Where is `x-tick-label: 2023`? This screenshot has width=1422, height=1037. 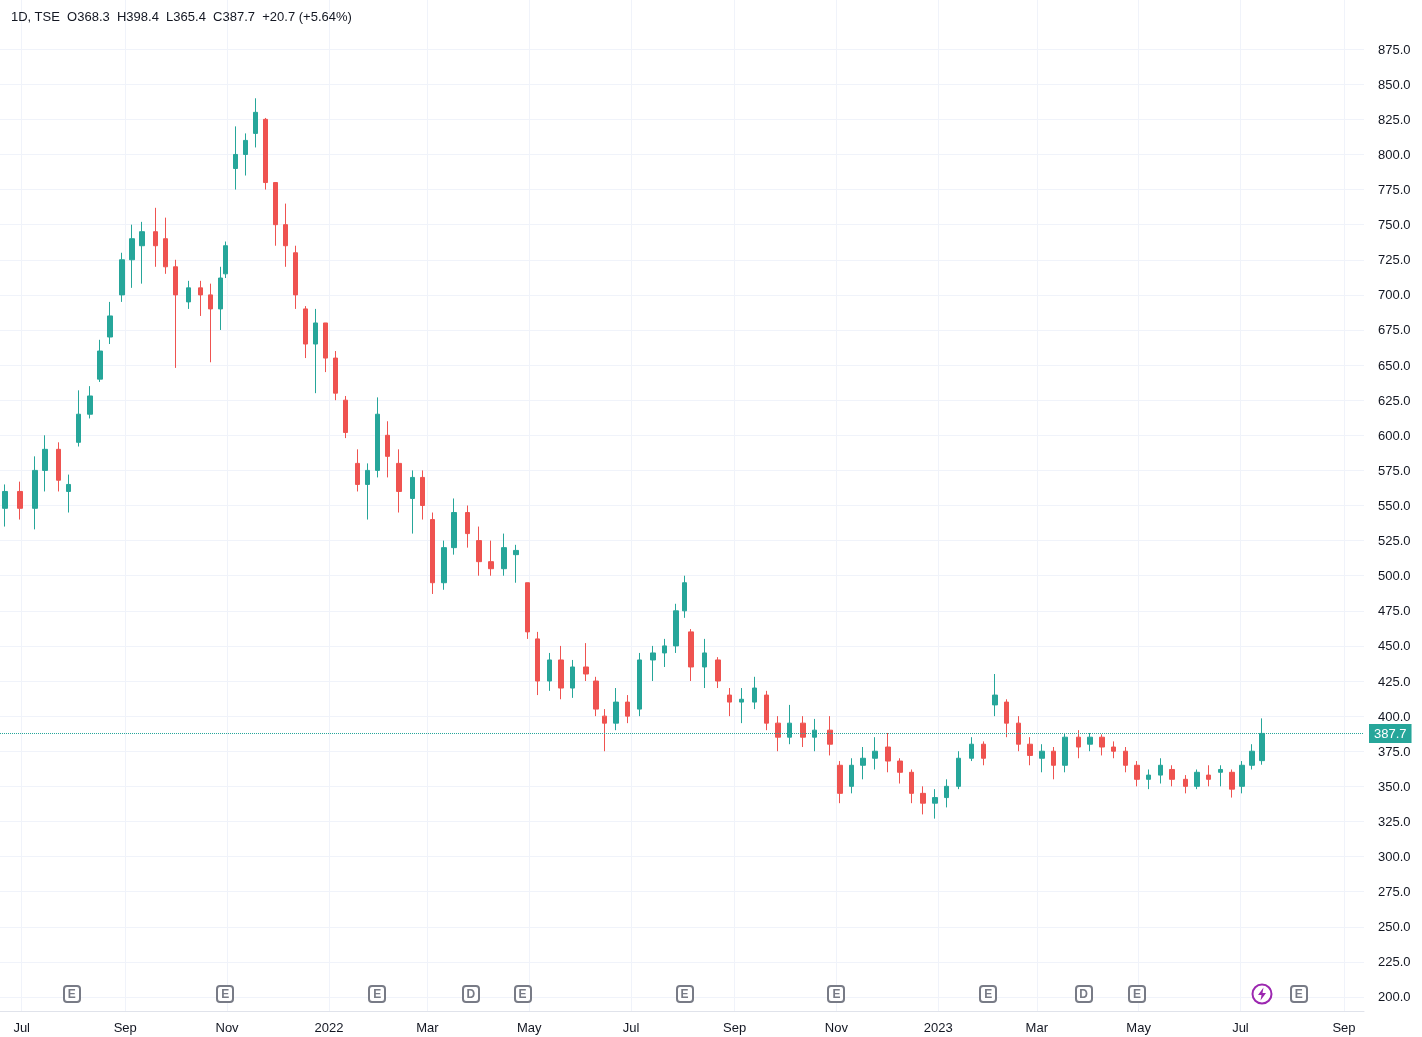
x-tick-label: 2023 is located at coordinates (938, 1027).